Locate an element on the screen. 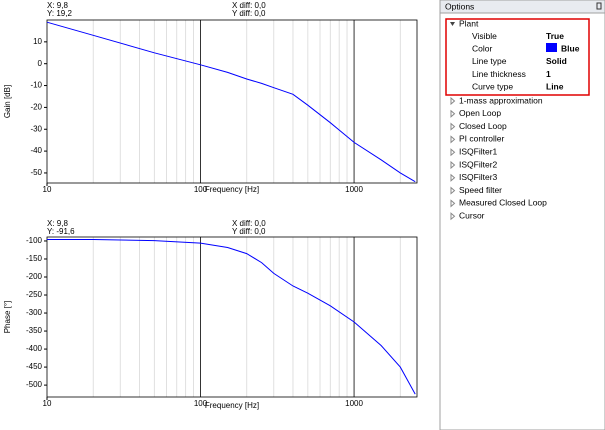 The width and height of the screenshot is (605, 430). y-axis-label: Phase [°] is located at coordinates (7, 317).